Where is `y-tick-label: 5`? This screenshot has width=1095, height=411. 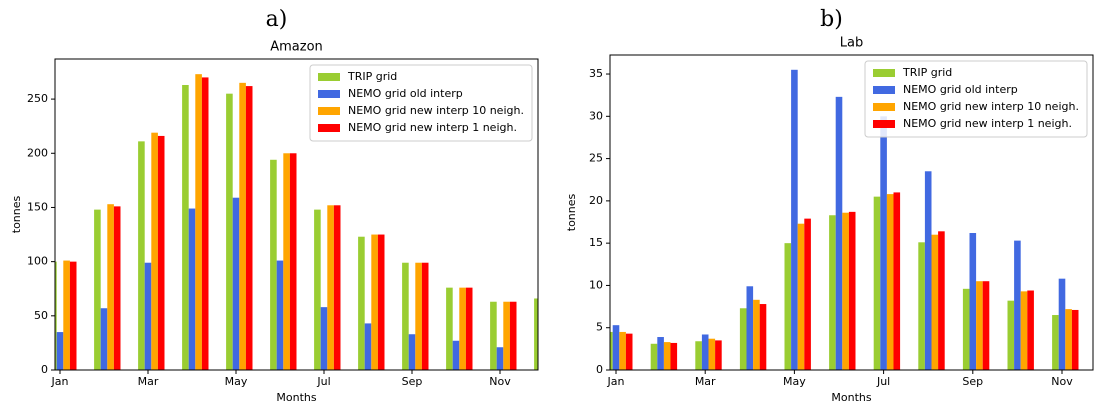 y-tick-label: 5 is located at coordinates (599, 327).